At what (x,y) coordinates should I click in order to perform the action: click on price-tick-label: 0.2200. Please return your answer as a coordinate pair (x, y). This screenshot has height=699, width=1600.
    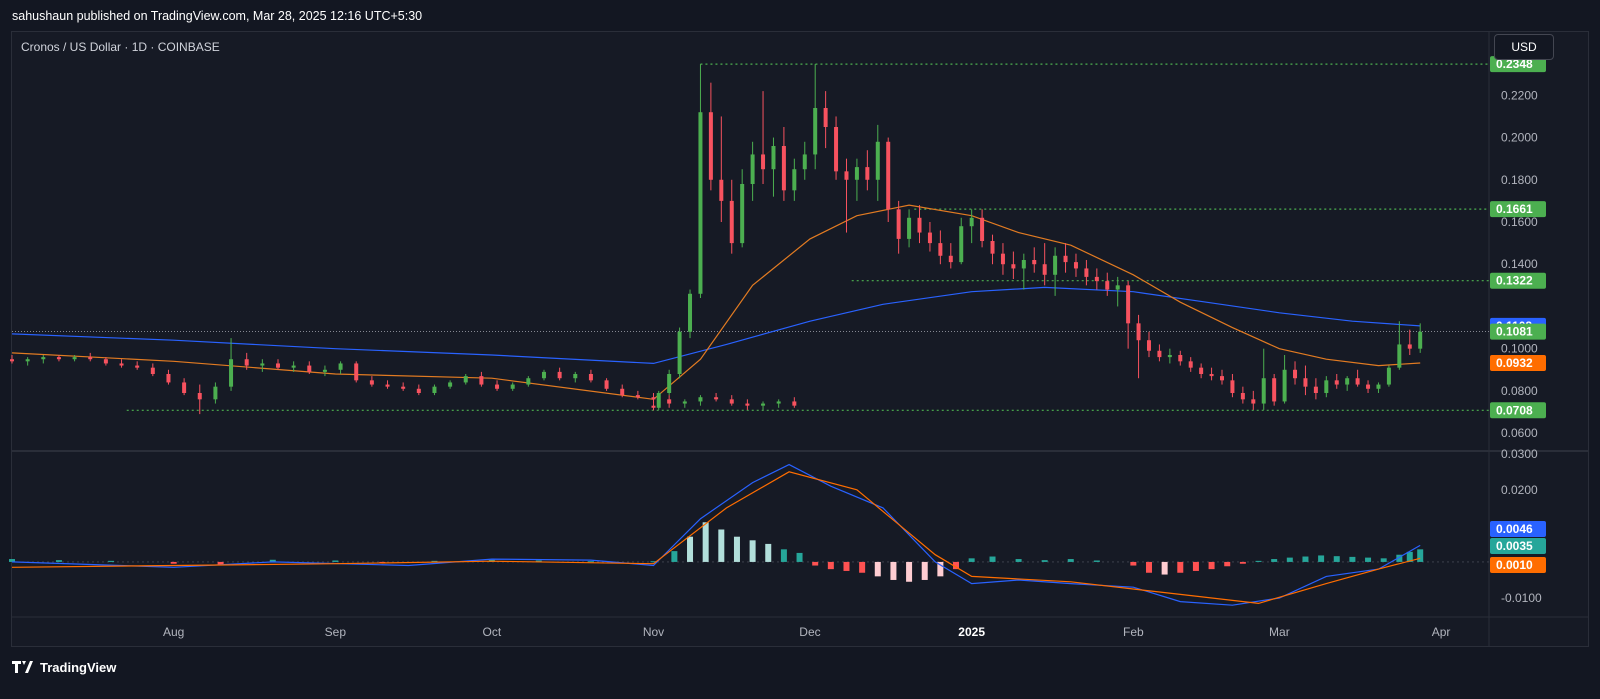
    Looking at the image, I should click on (1519, 95).